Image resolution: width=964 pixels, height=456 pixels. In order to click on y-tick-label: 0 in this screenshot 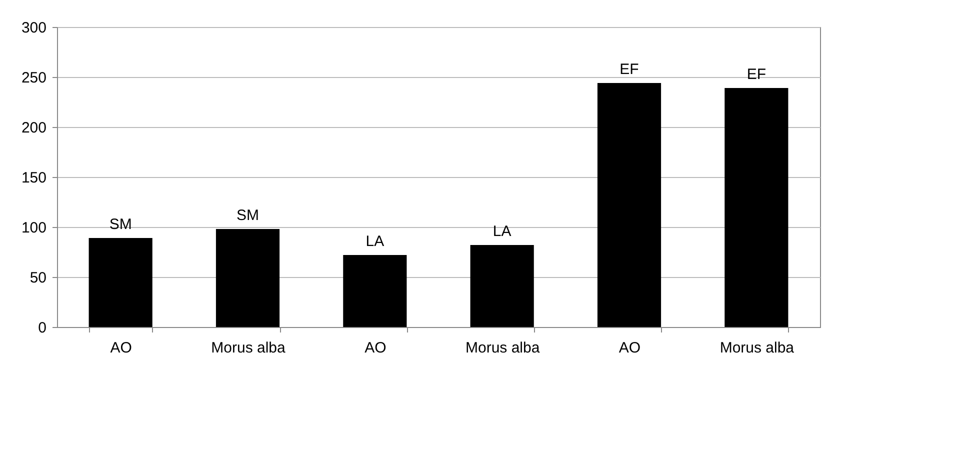, I will do `click(42, 328)`.